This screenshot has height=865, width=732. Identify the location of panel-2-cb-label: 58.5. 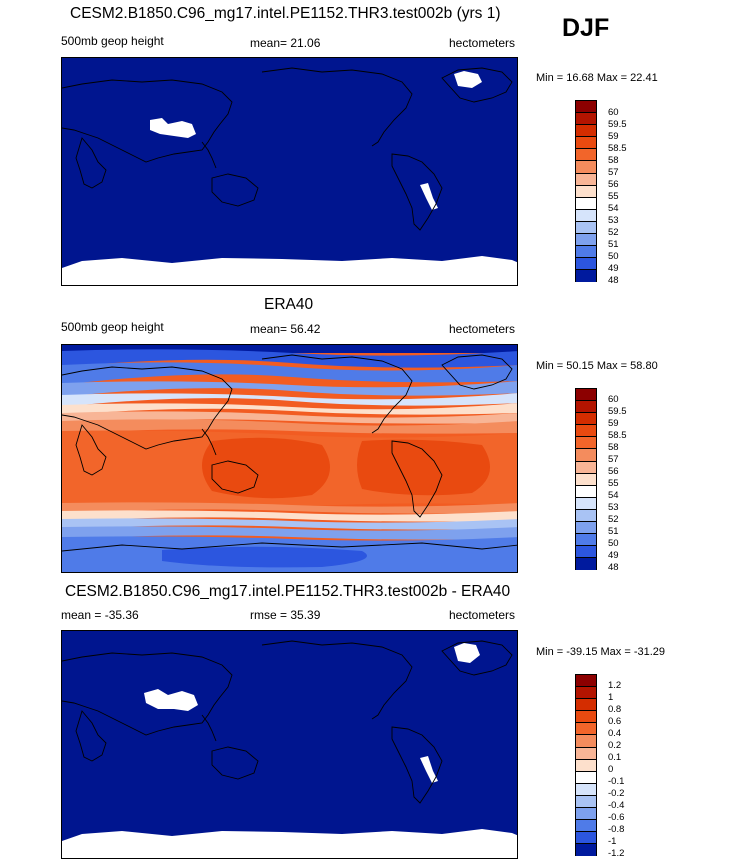
(617, 435).